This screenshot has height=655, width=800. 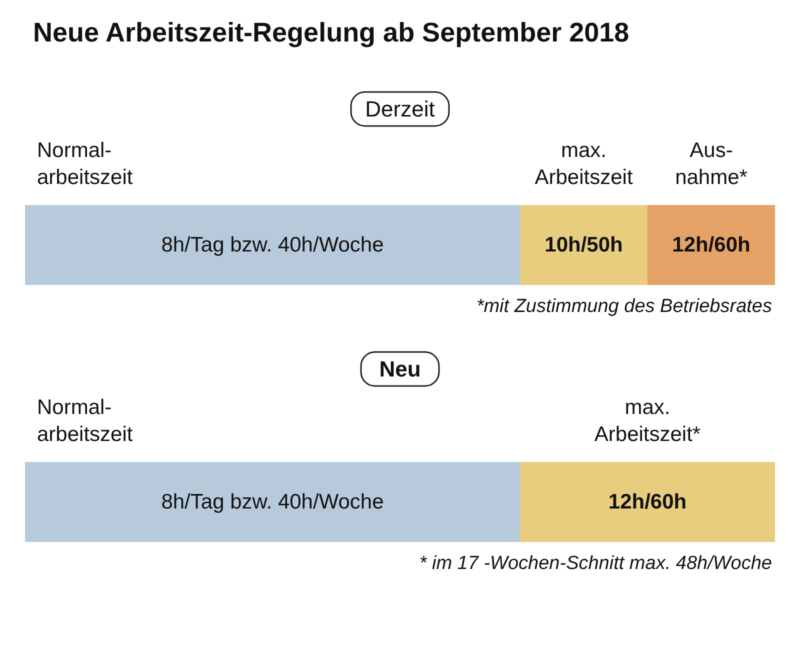 What do you see at coordinates (595, 563) in the screenshot?
I see `text: * im 17 -Wochen-Schnitt max. 48h/Woche` at bounding box center [595, 563].